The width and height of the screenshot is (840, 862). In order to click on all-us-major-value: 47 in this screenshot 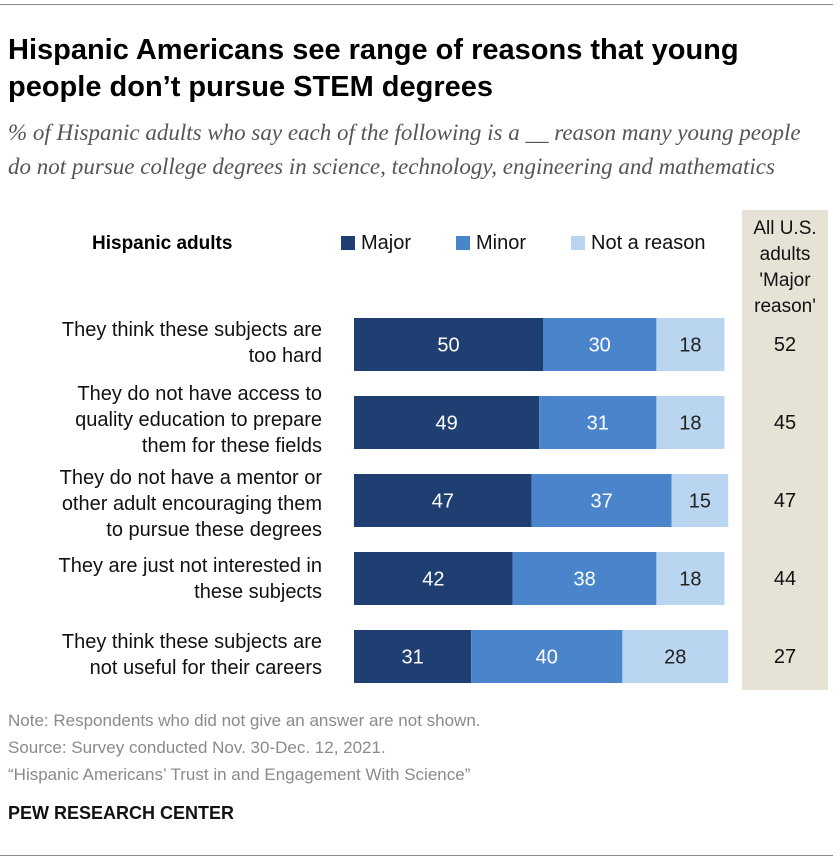, I will do `click(785, 500)`.